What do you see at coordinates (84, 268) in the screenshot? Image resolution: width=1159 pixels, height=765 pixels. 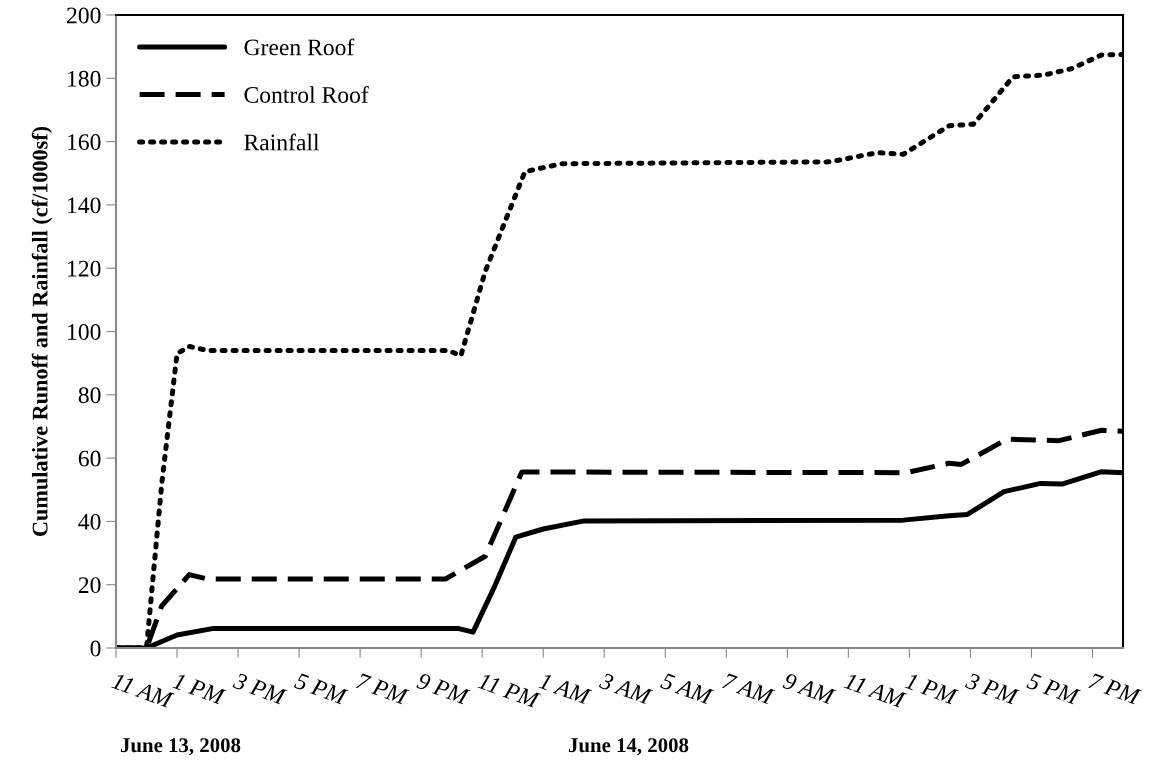 I see `y-tick-label: 120` at bounding box center [84, 268].